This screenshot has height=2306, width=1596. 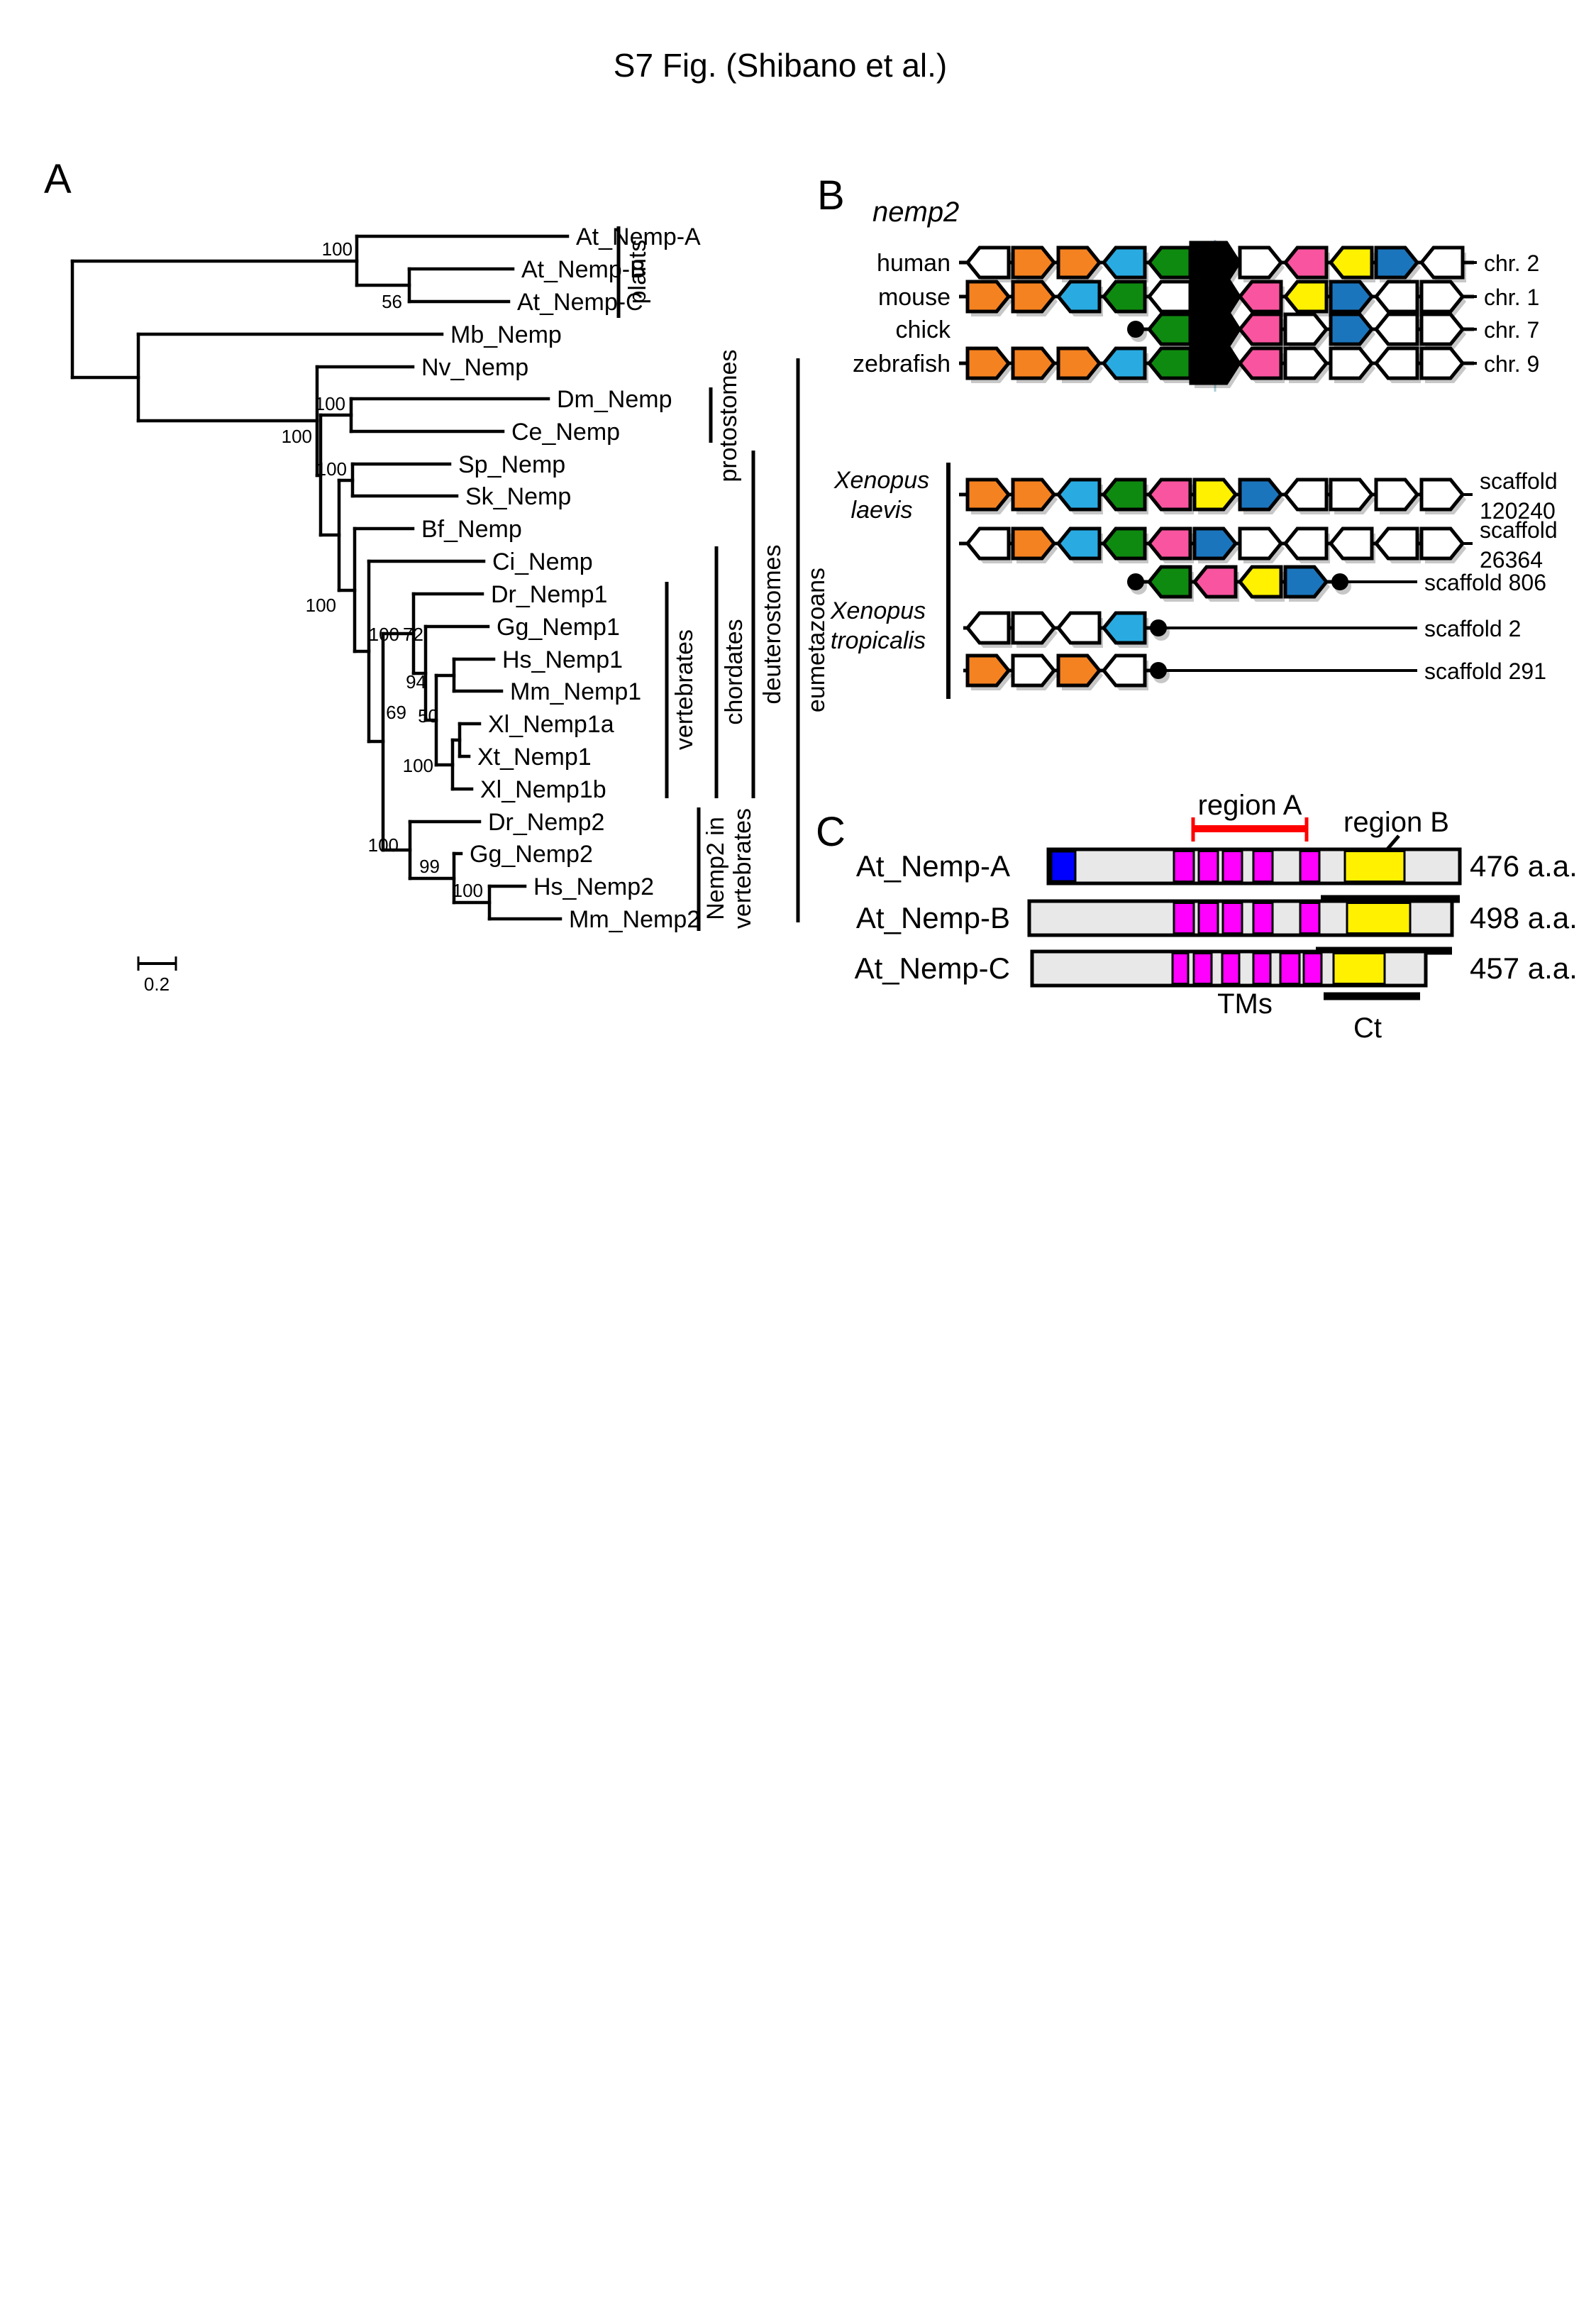 I want to click on taxon-label: Mb_Nemp, so click(x=506, y=334).